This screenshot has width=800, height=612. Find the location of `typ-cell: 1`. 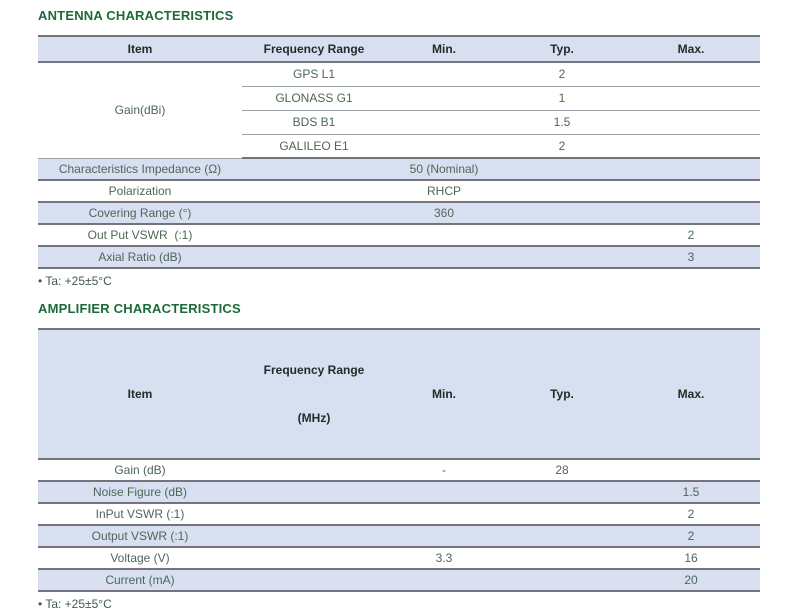

typ-cell: 1 is located at coordinates (562, 98).